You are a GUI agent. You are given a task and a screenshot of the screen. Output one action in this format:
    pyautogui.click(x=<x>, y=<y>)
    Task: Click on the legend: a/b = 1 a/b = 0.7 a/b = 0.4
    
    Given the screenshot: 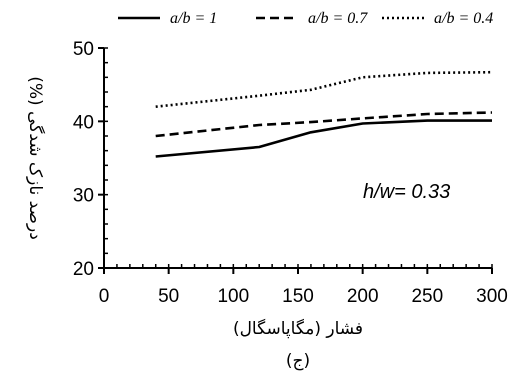 What is the action you would take?
    pyautogui.click(x=305, y=18)
    